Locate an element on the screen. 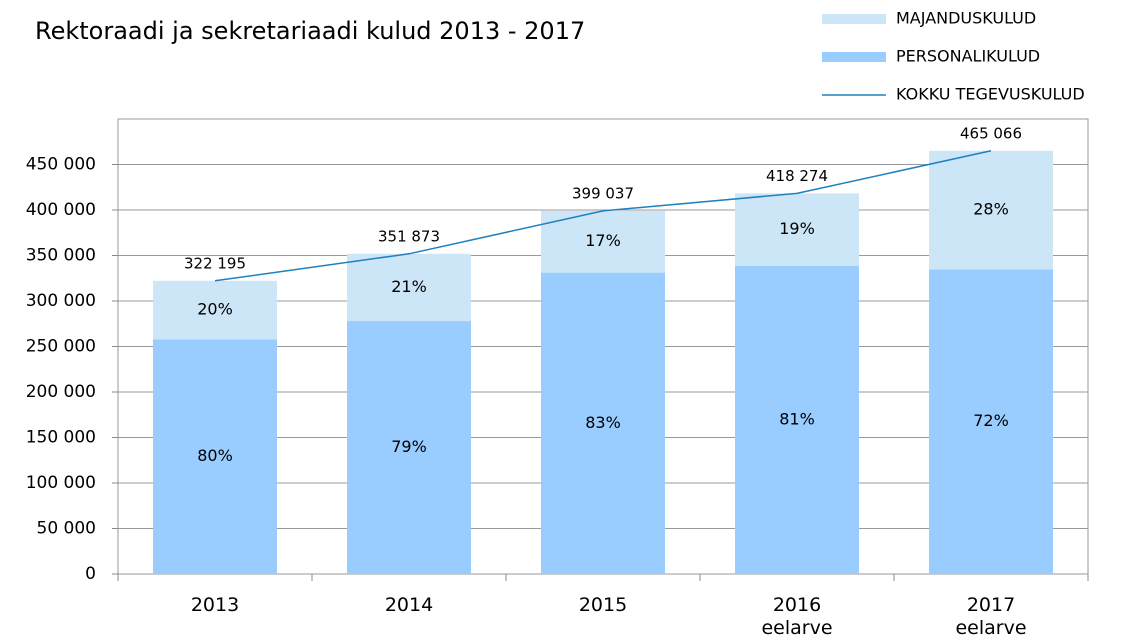 The image size is (1134, 641). total-label: 418 274 is located at coordinates (797, 176).